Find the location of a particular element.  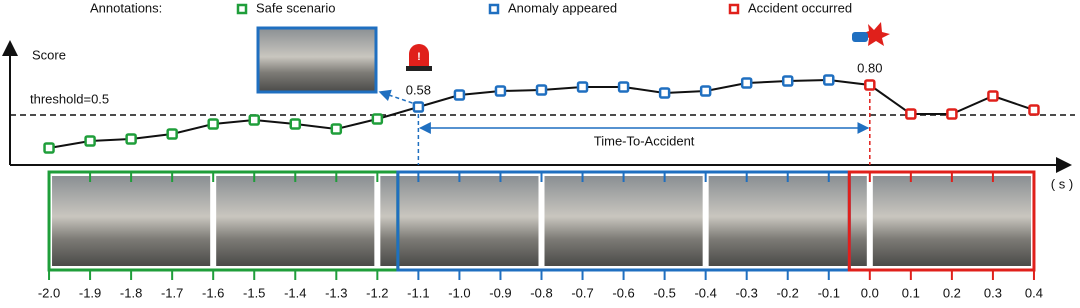

value-label: 0.58 is located at coordinates (418, 89).